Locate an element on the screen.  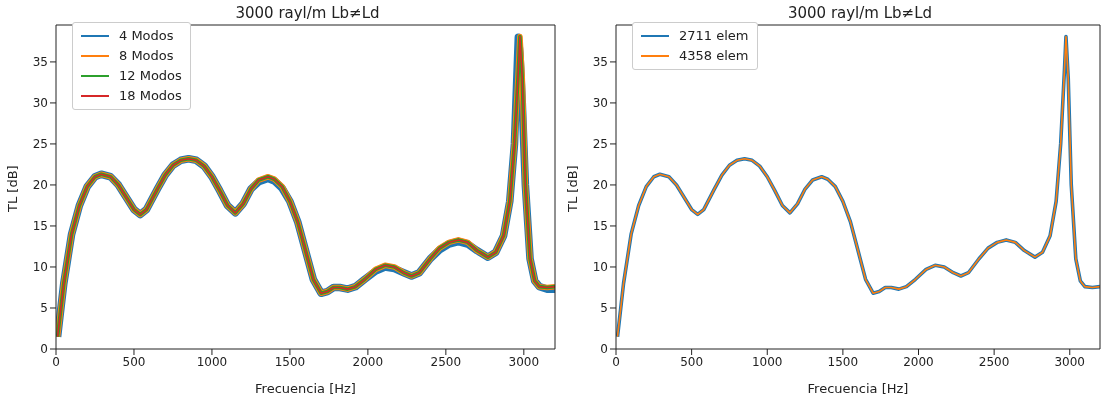
legend-label: 4 Modos is located at coordinates (146, 36).